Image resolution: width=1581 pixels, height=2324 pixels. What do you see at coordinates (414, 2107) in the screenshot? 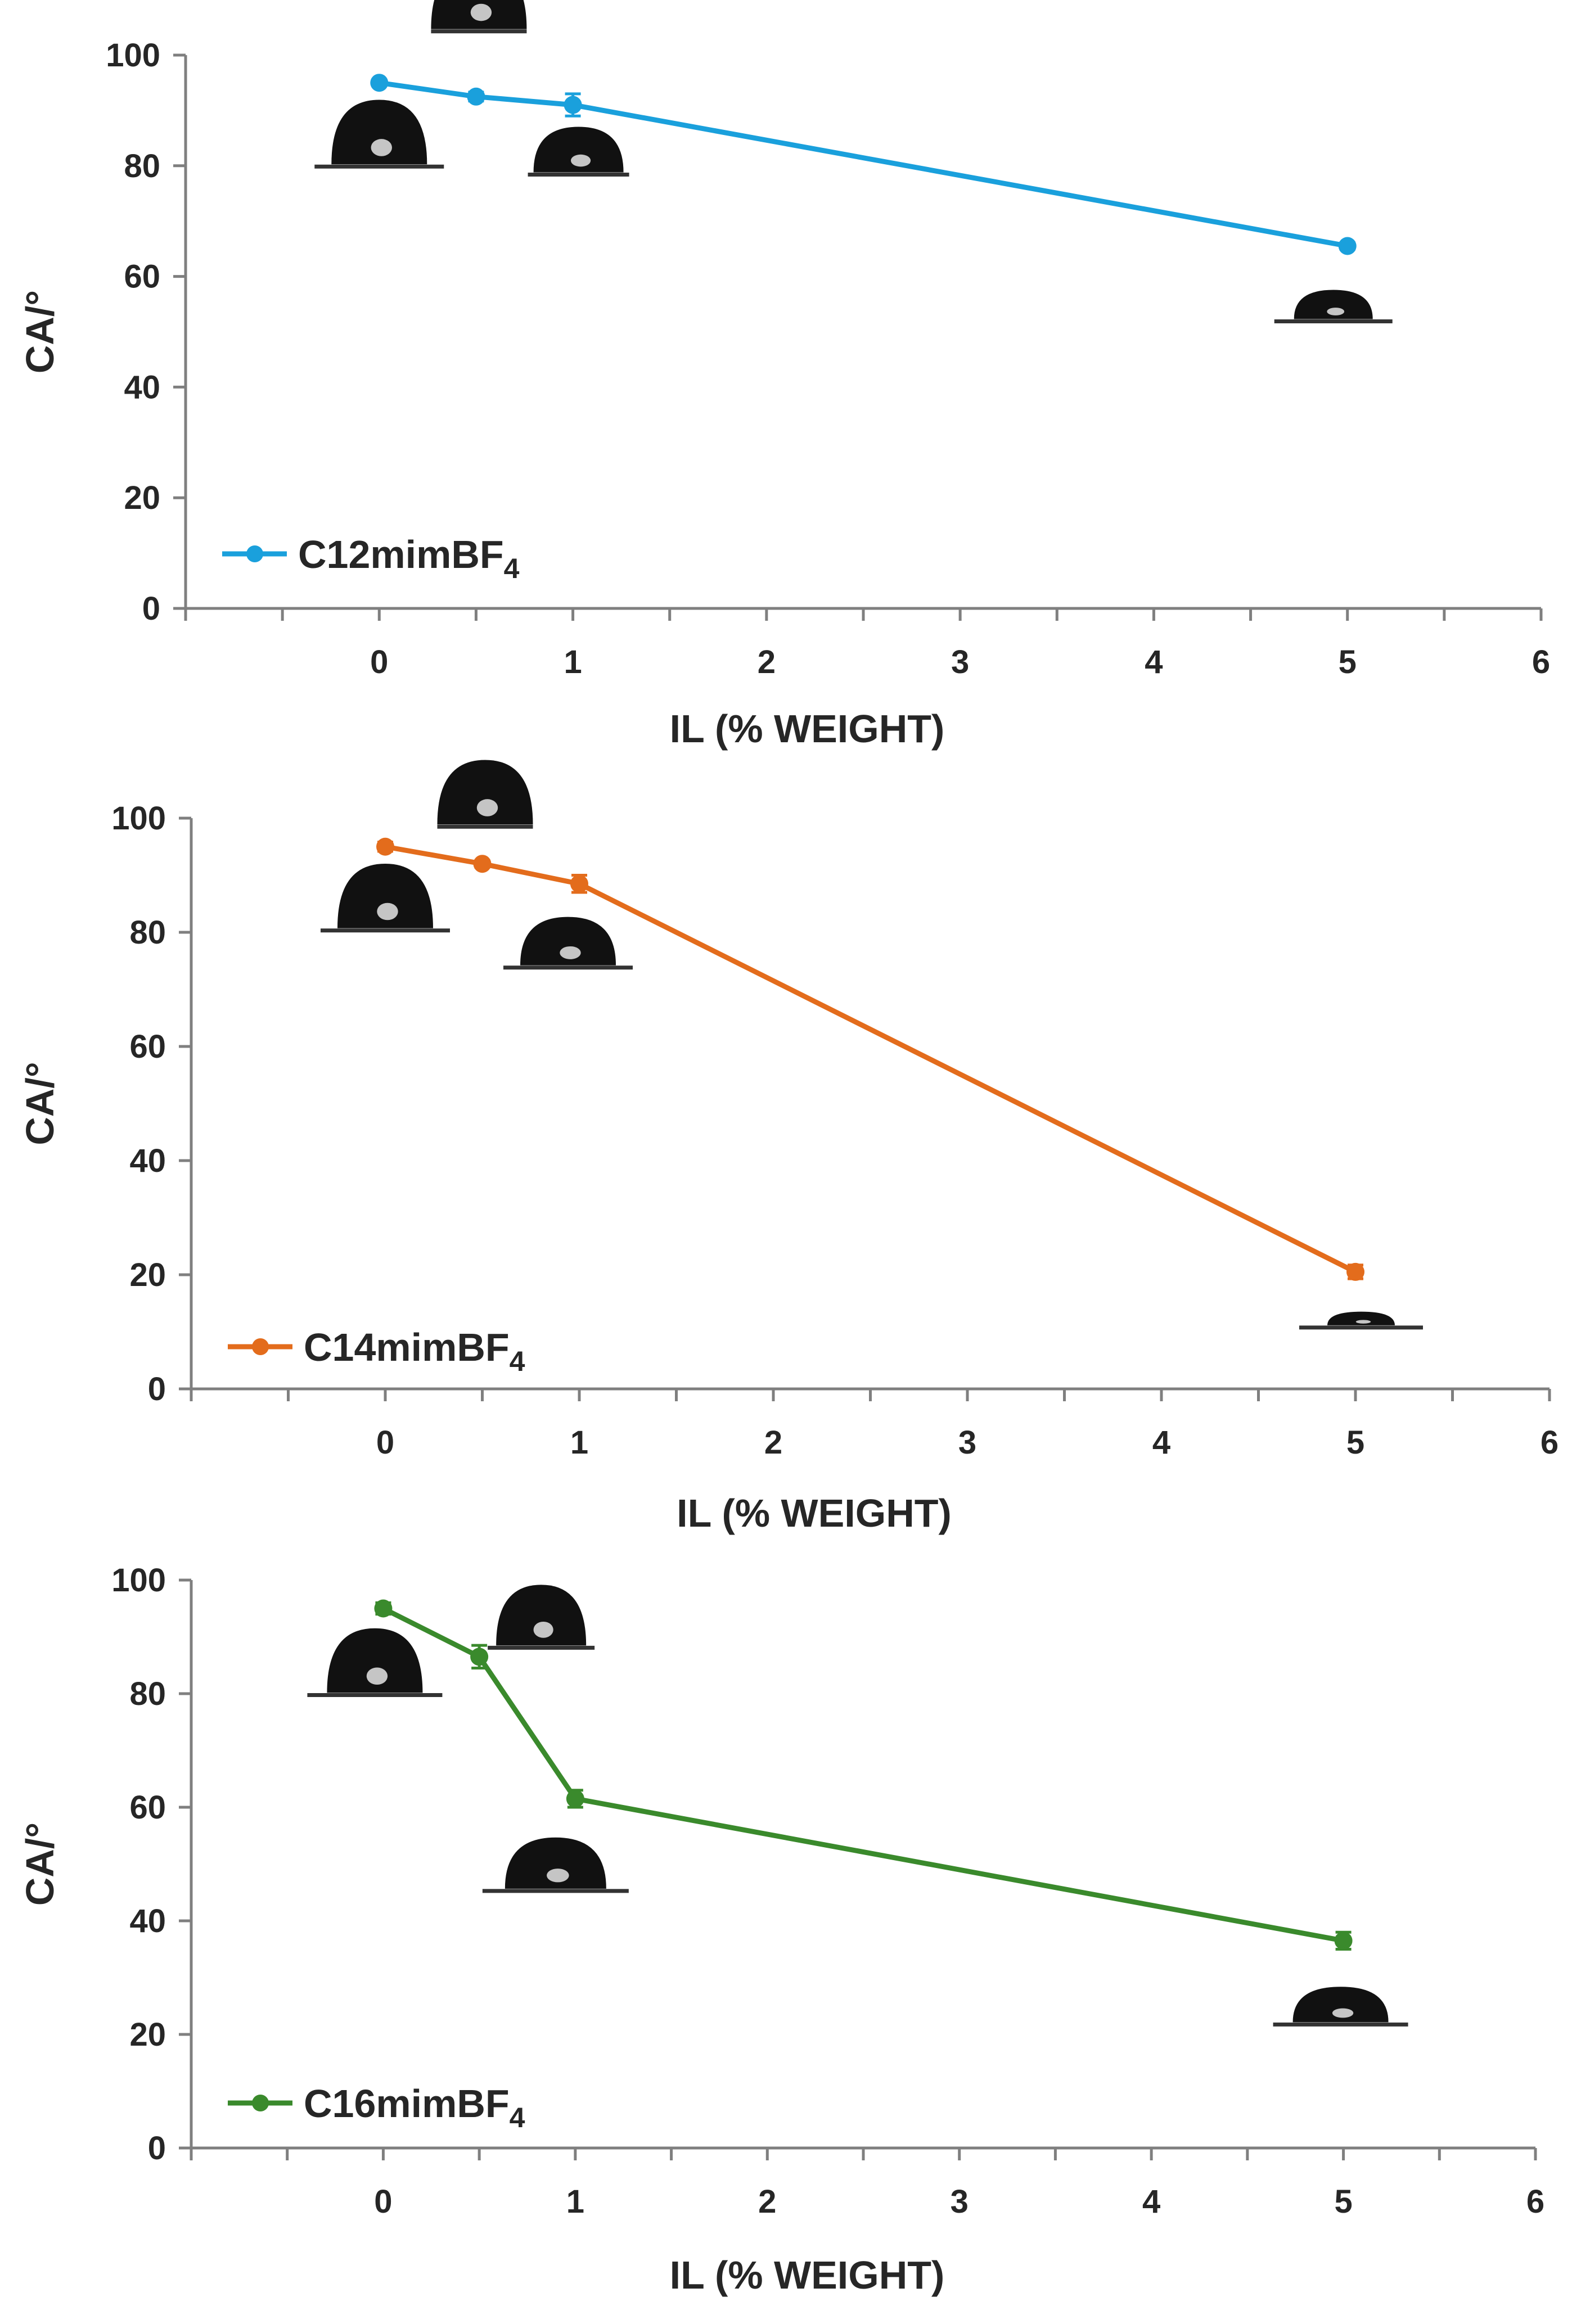
I see `legend-label: C16mimBF4` at bounding box center [414, 2107].